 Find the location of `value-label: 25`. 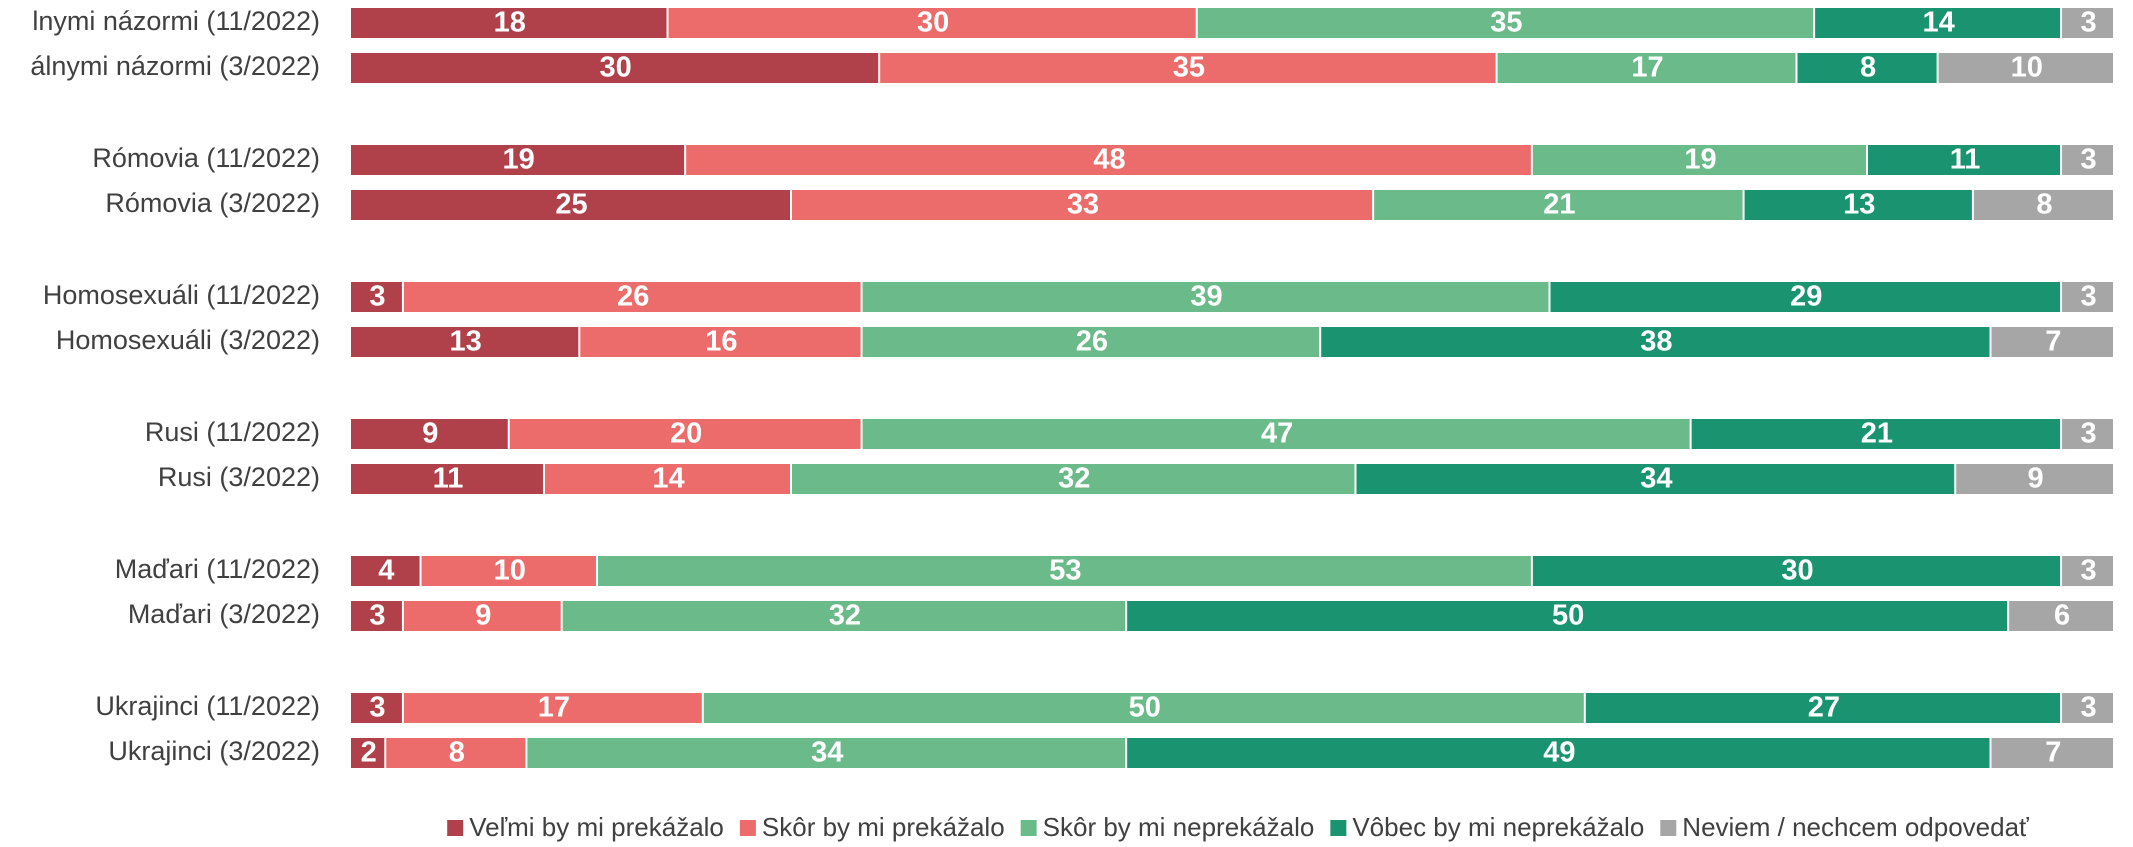

value-label: 25 is located at coordinates (571, 205).